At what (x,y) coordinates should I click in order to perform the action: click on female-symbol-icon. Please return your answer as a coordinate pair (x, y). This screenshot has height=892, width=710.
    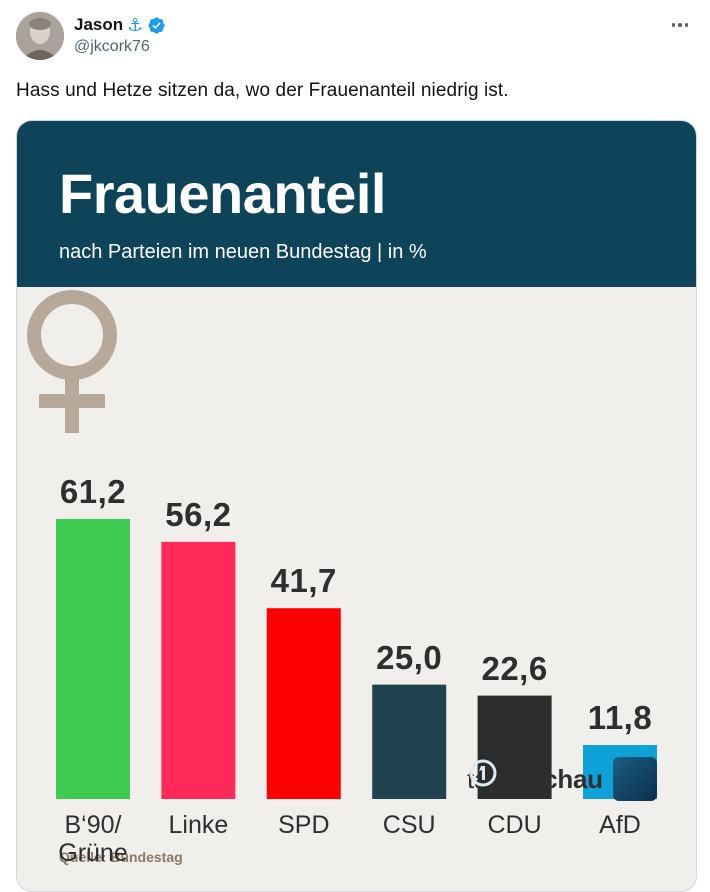
    Looking at the image, I should click on (72, 361).